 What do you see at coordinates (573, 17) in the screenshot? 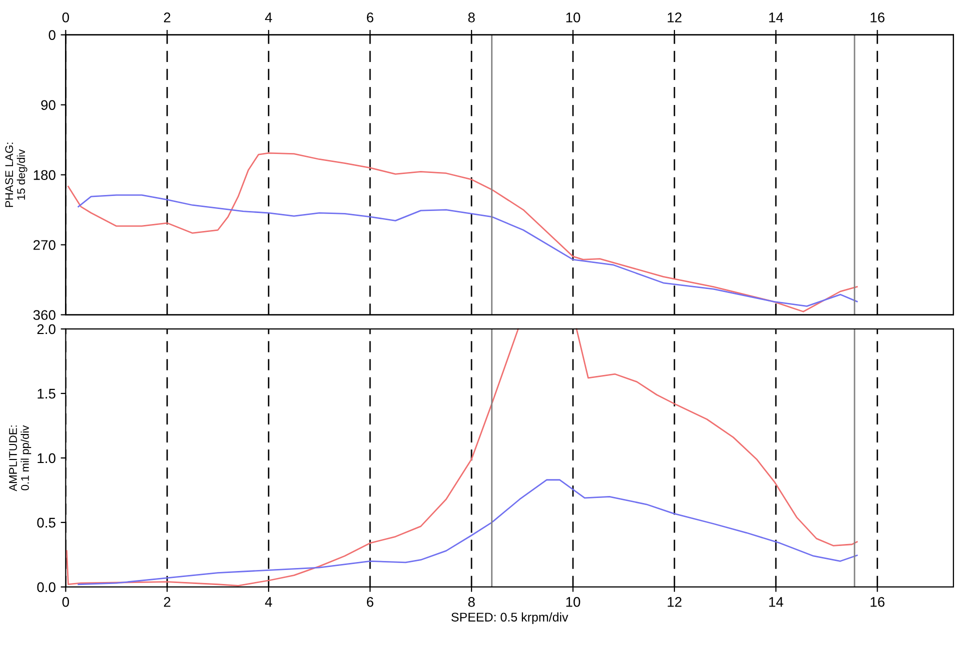
I see `x2-tick-label: 10` at bounding box center [573, 17].